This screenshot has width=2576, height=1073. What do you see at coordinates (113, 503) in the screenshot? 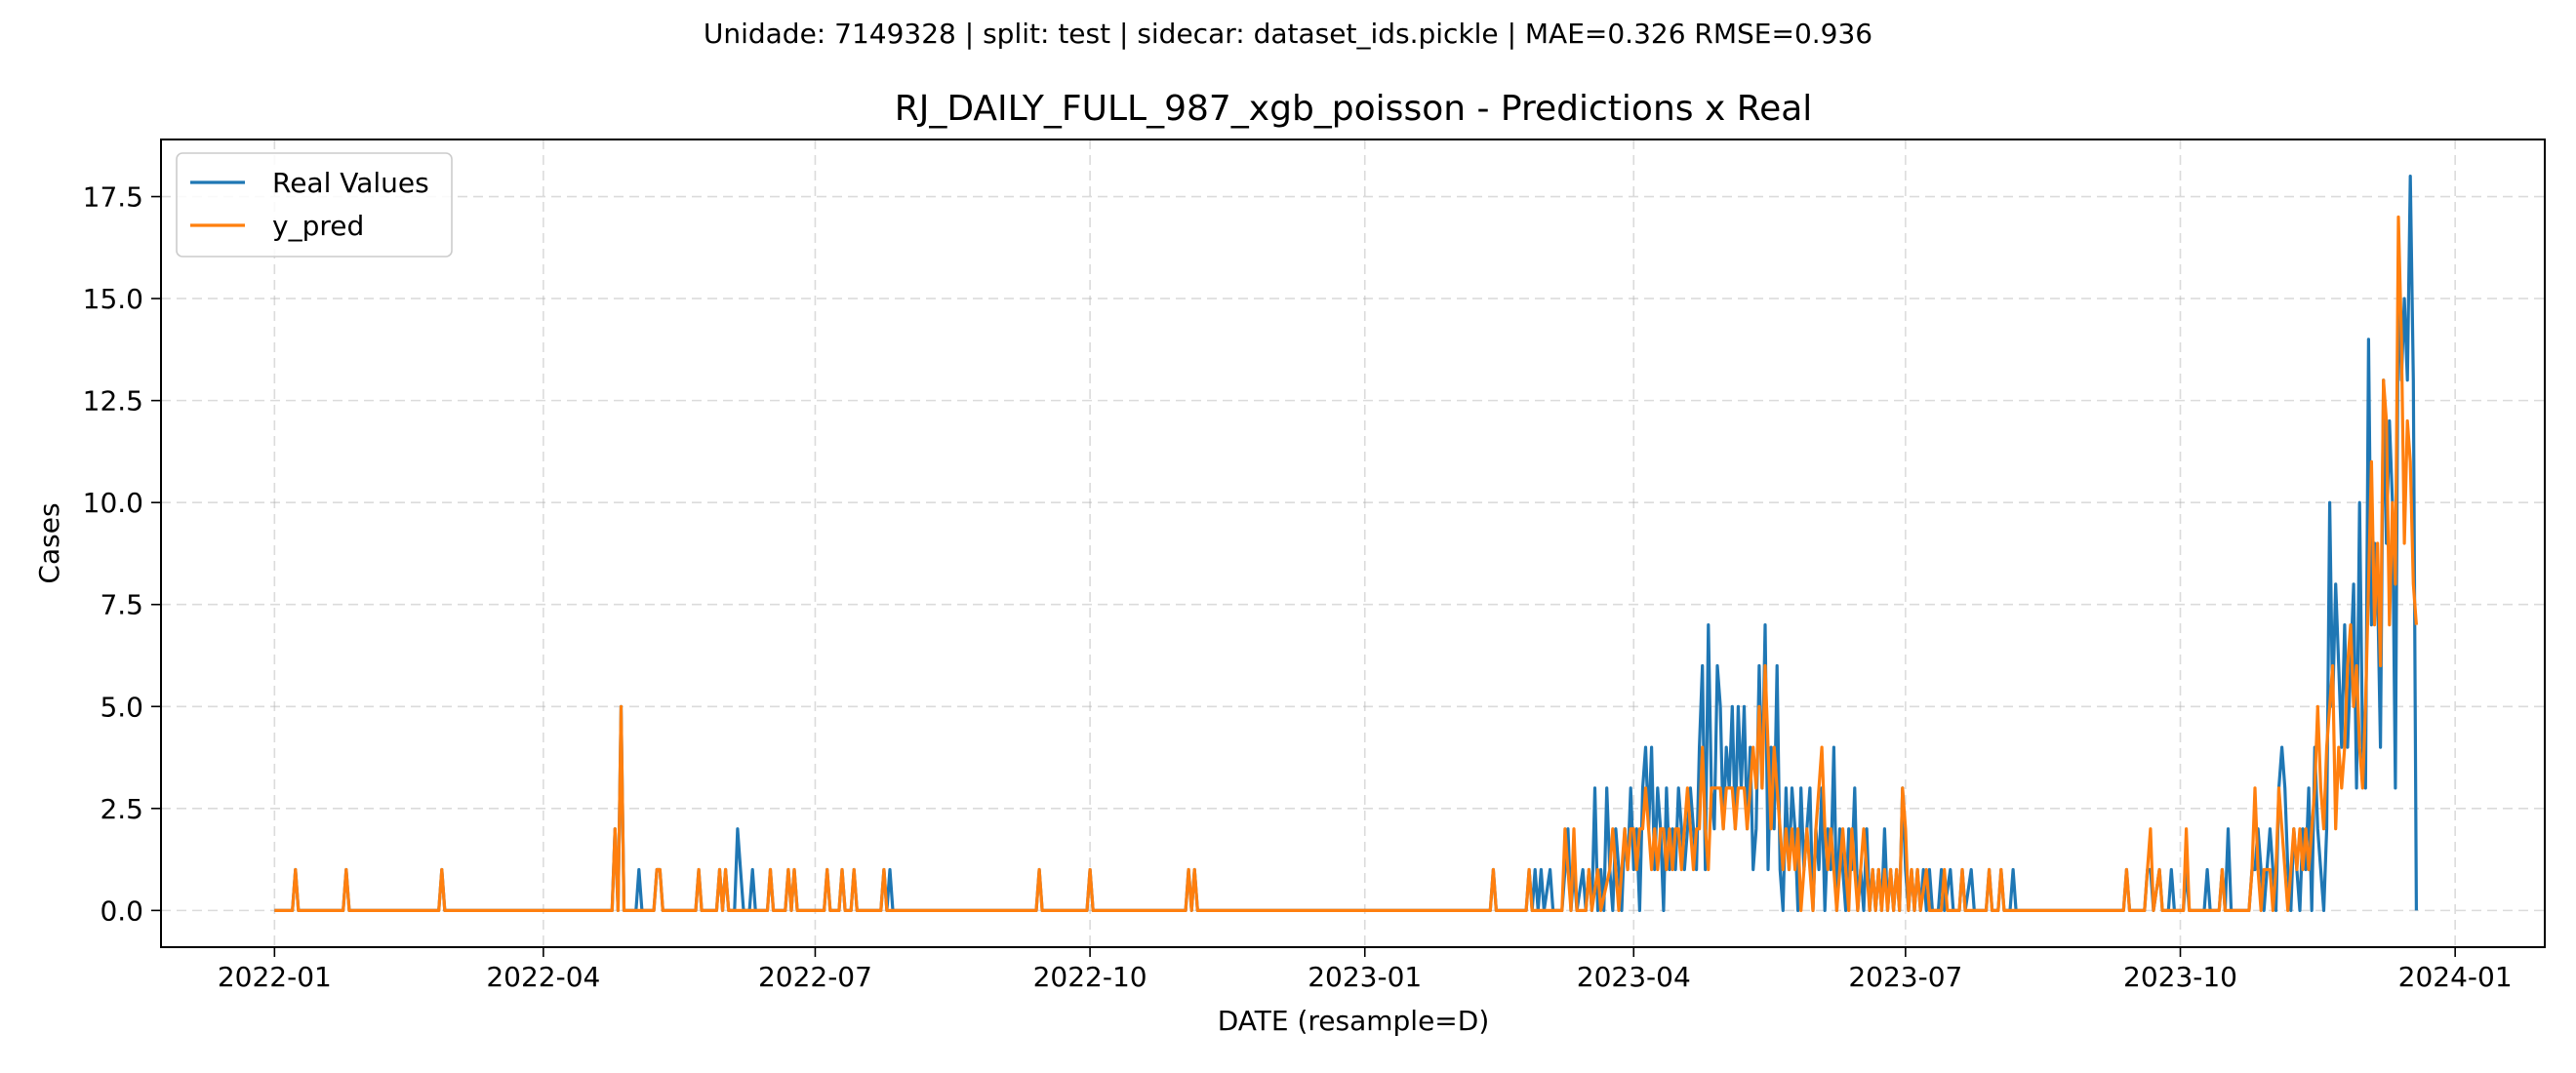
I see `y-tick-label: 10.0` at bounding box center [113, 503].